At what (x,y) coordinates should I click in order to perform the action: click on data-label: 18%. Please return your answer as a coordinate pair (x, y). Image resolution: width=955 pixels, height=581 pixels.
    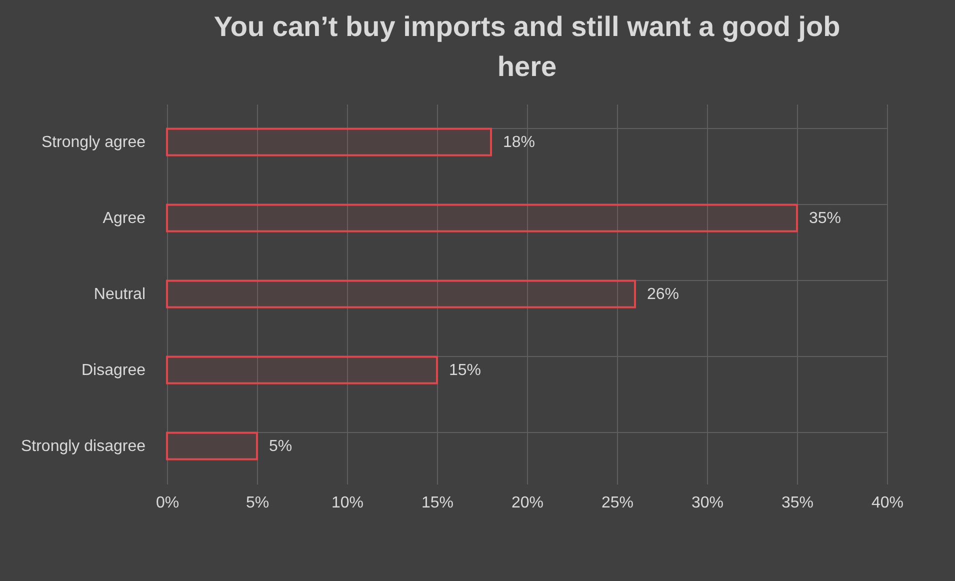
    Looking at the image, I should click on (519, 142).